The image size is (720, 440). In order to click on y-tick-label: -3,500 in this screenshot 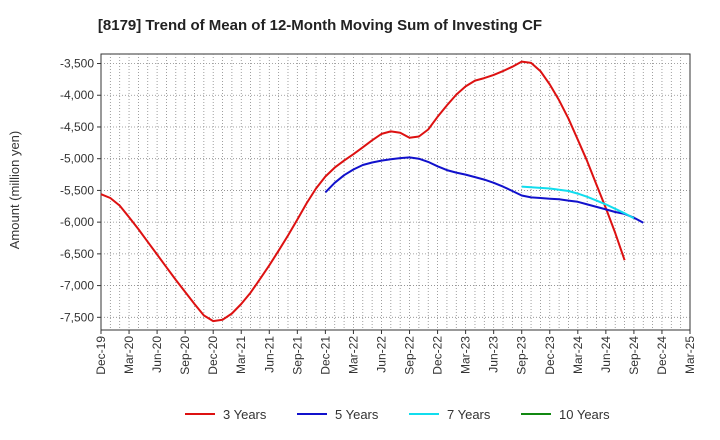, I will do `click(77, 64)`.